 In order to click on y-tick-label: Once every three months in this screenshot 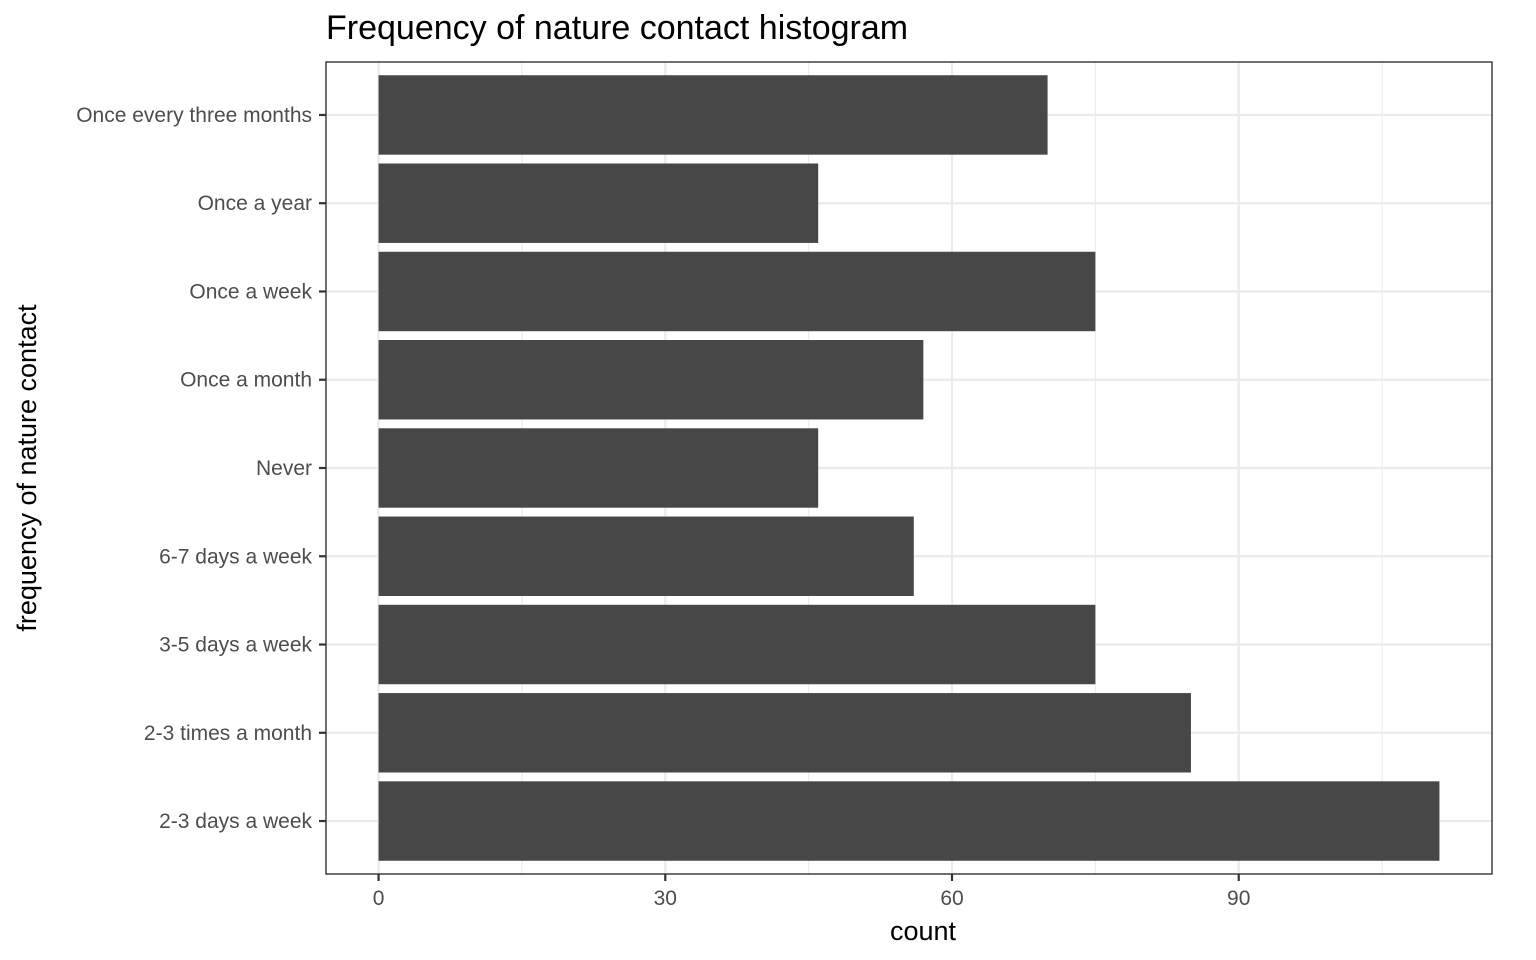, I will do `click(194, 115)`.